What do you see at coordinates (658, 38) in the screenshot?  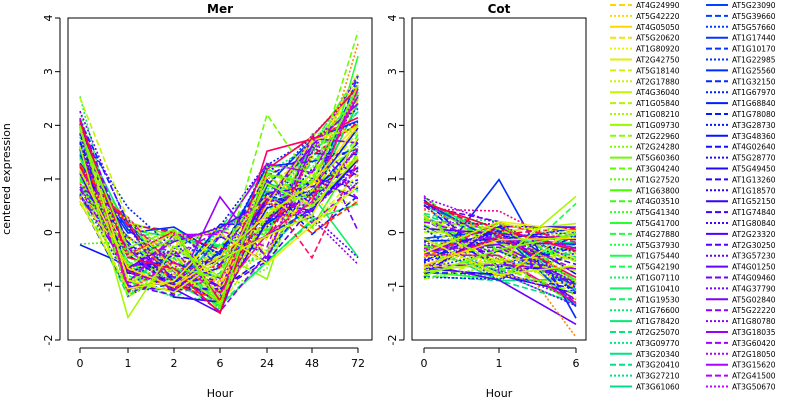 I see `legend-label: AT5G20620` at bounding box center [658, 38].